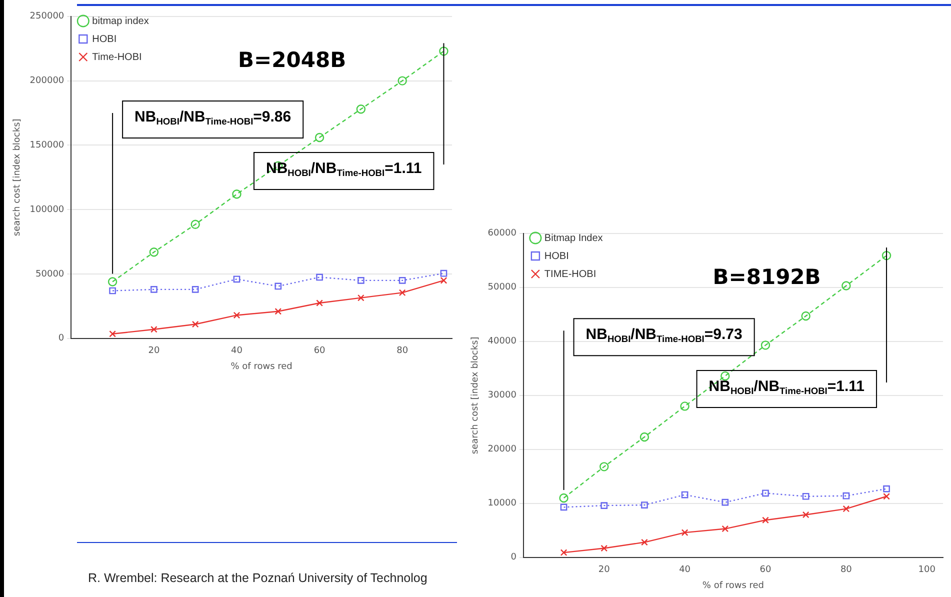 The image size is (951, 597). I want to click on legend-label: Time-HOBI, so click(117, 57).